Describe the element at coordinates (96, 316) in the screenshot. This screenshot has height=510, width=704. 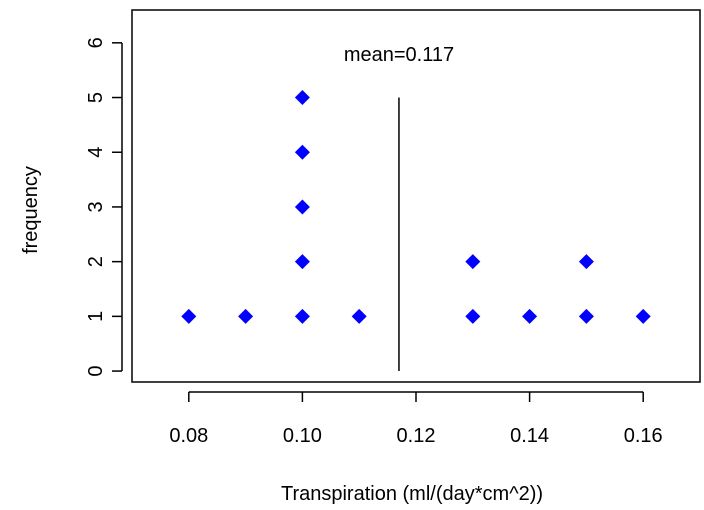
I see `y-tick-label: 1` at that location.